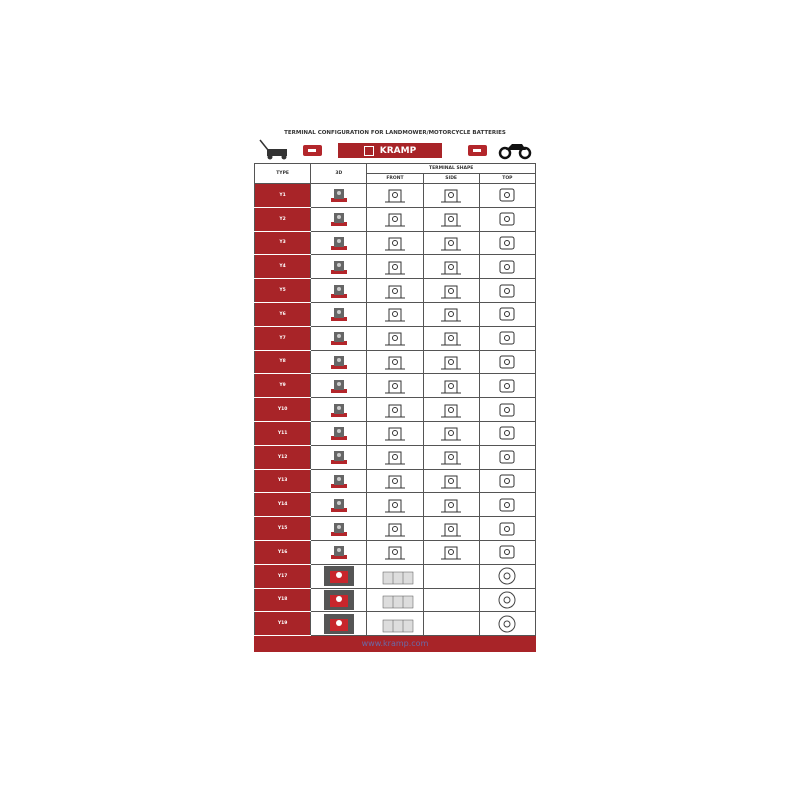 The width and height of the screenshot is (800, 800). Describe the element at coordinates (282, 505) in the screenshot. I see `type-cell: Y14` at that location.